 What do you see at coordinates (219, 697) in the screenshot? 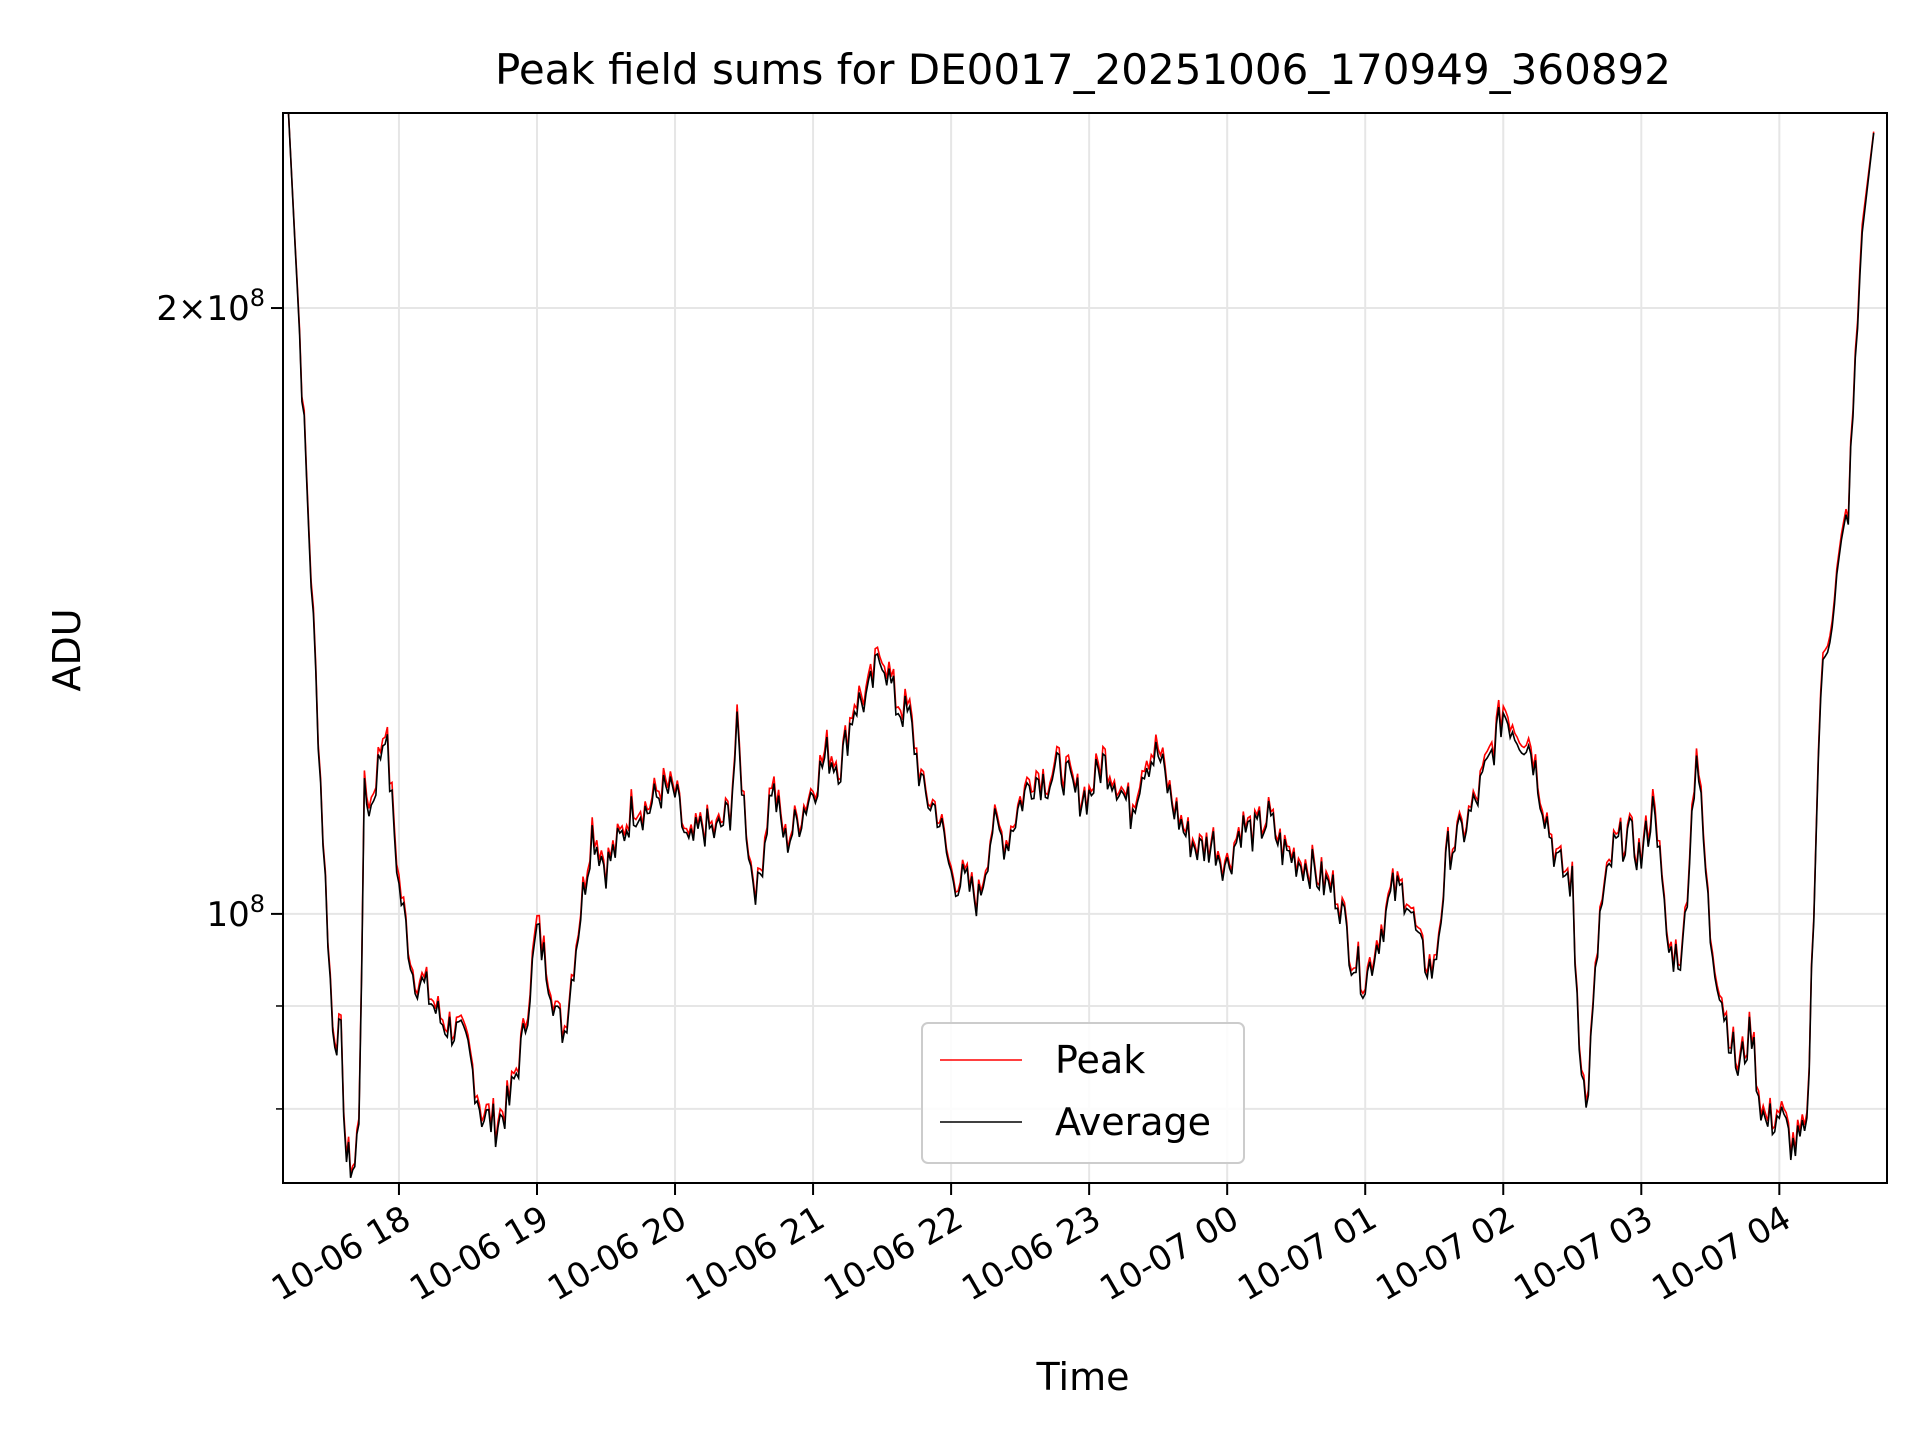
I see `y-axis-ticks: 108 2×108` at bounding box center [219, 697].